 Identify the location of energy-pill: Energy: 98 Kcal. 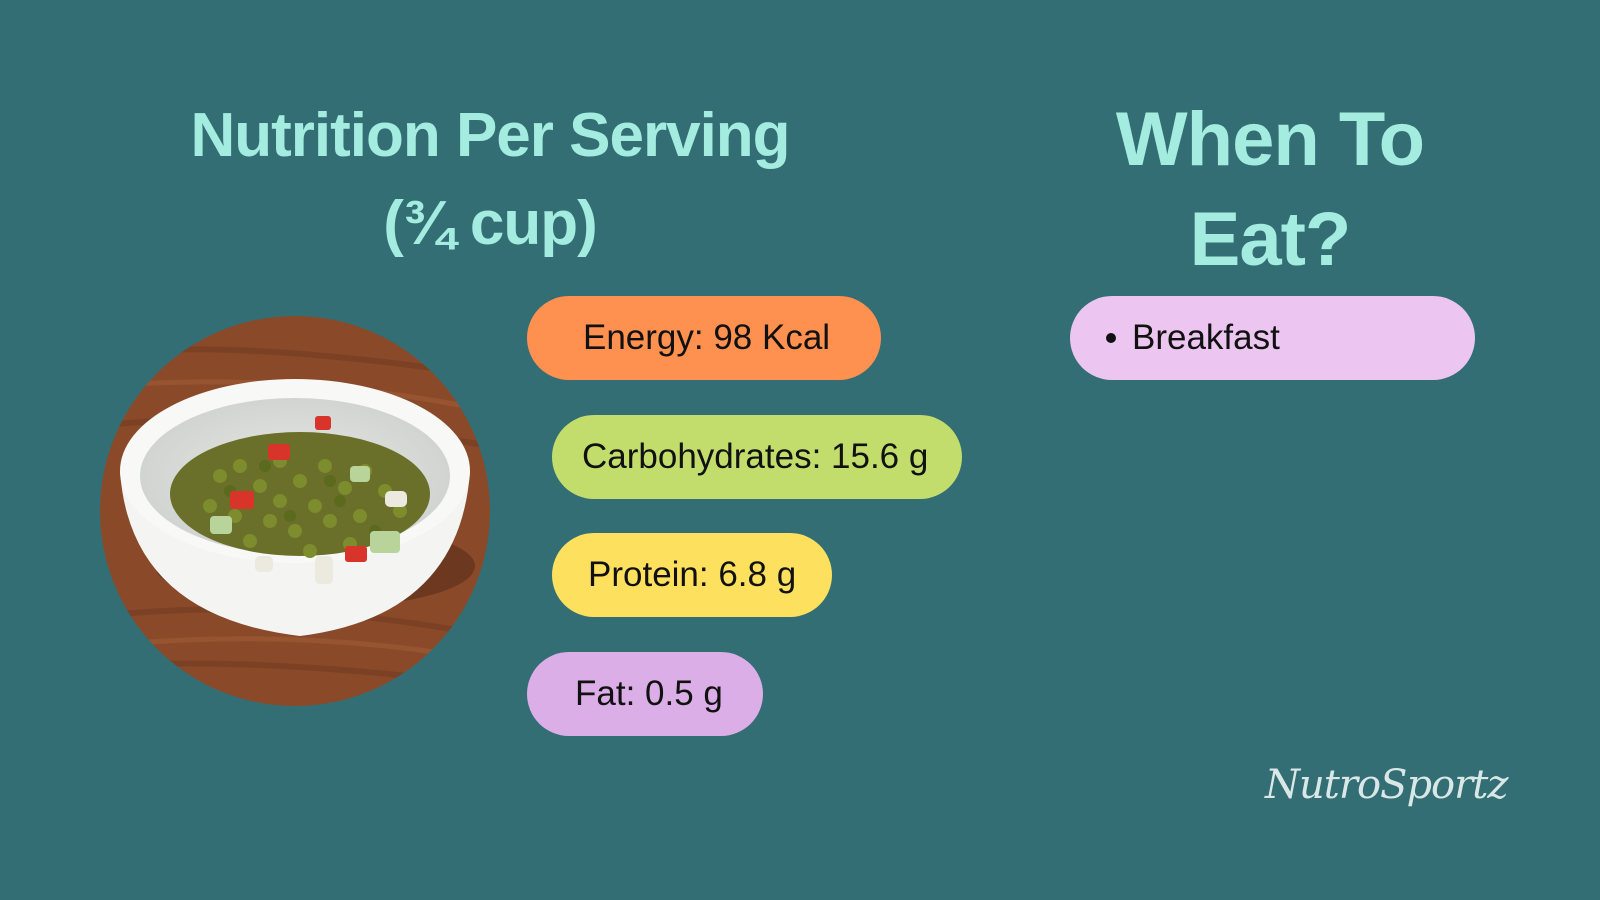
(704, 338).